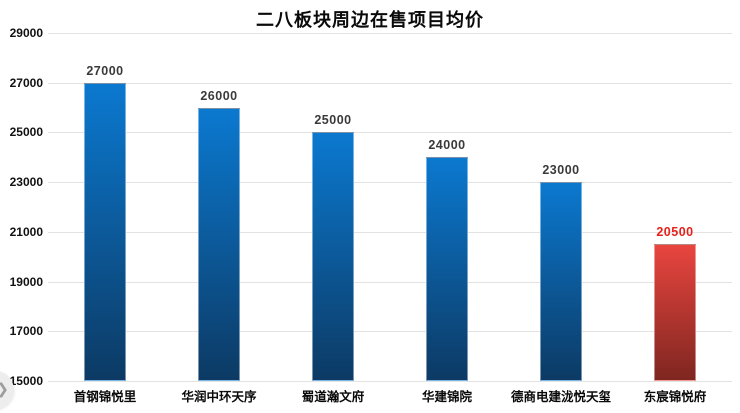  What do you see at coordinates (26, 132) in the screenshot?
I see `y-axis-label: 25000` at bounding box center [26, 132].